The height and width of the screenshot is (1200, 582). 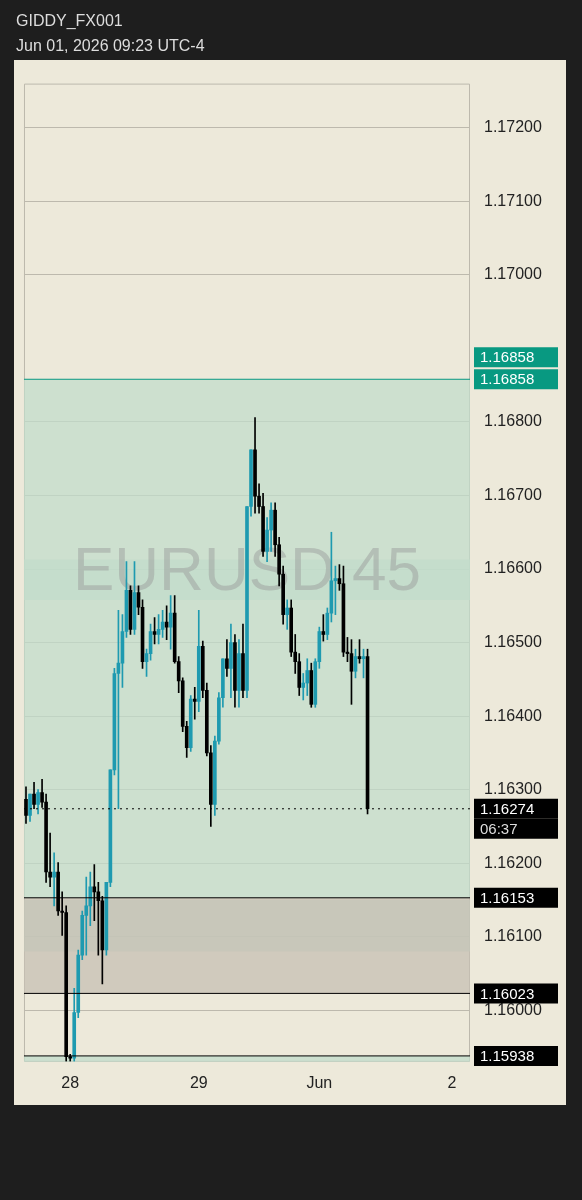 What do you see at coordinates (513, 789) in the screenshot?
I see `y-tick-label: 1.16300` at bounding box center [513, 789].